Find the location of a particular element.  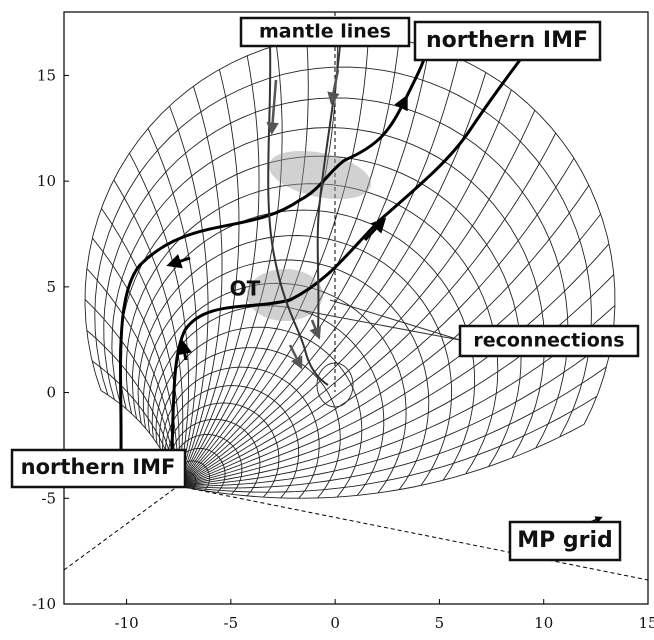

annotation: mantle lines is located at coordinates (325, 32).